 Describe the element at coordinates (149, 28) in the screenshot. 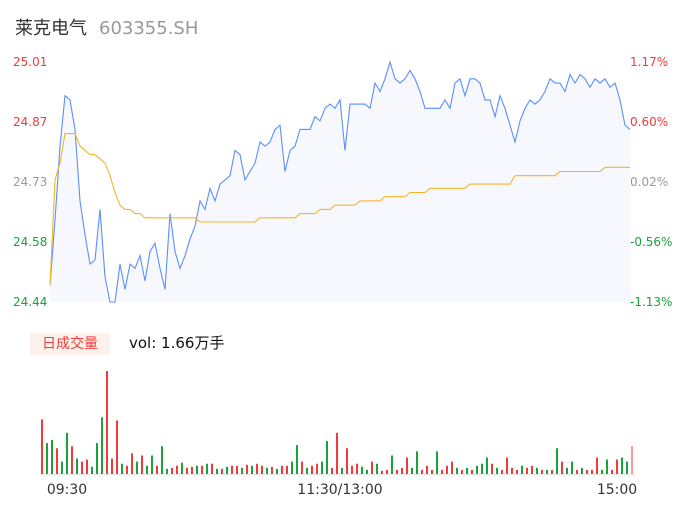

I see `stock-code: 603355.SH` at that location.